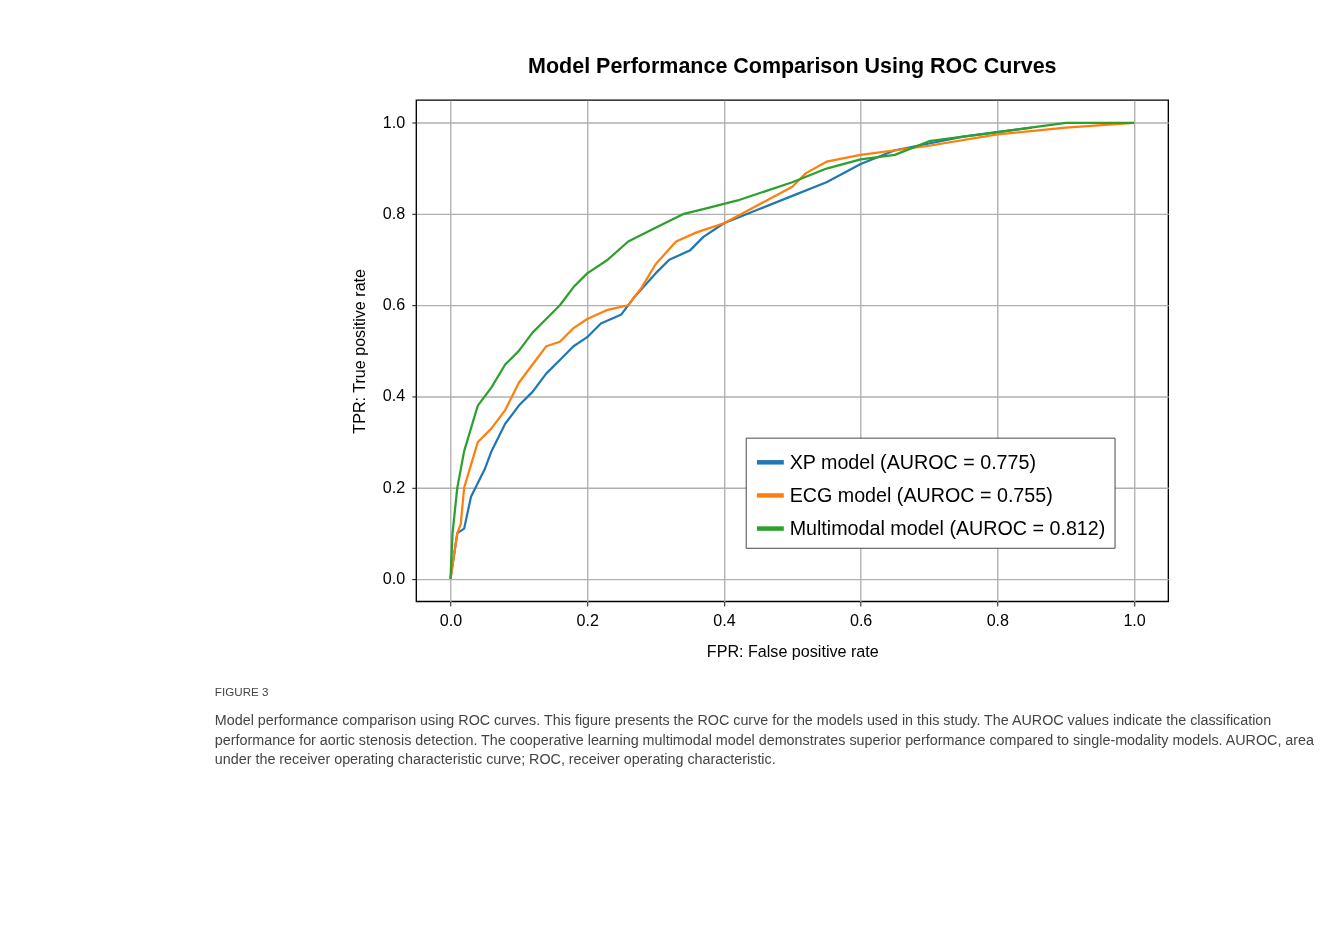  Describe the element at coordinates (394, 577) in the screenshot. I see `y-tick-label: 0.0` at that location.